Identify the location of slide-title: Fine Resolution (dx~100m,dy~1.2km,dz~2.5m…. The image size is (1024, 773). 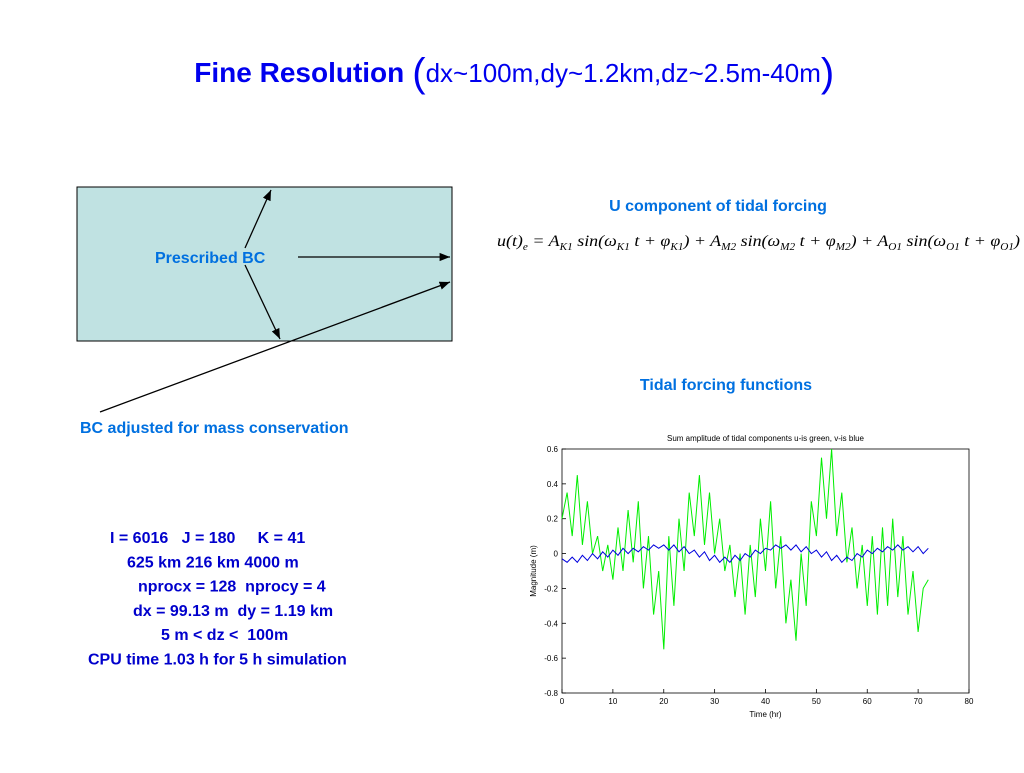
(512, 73).